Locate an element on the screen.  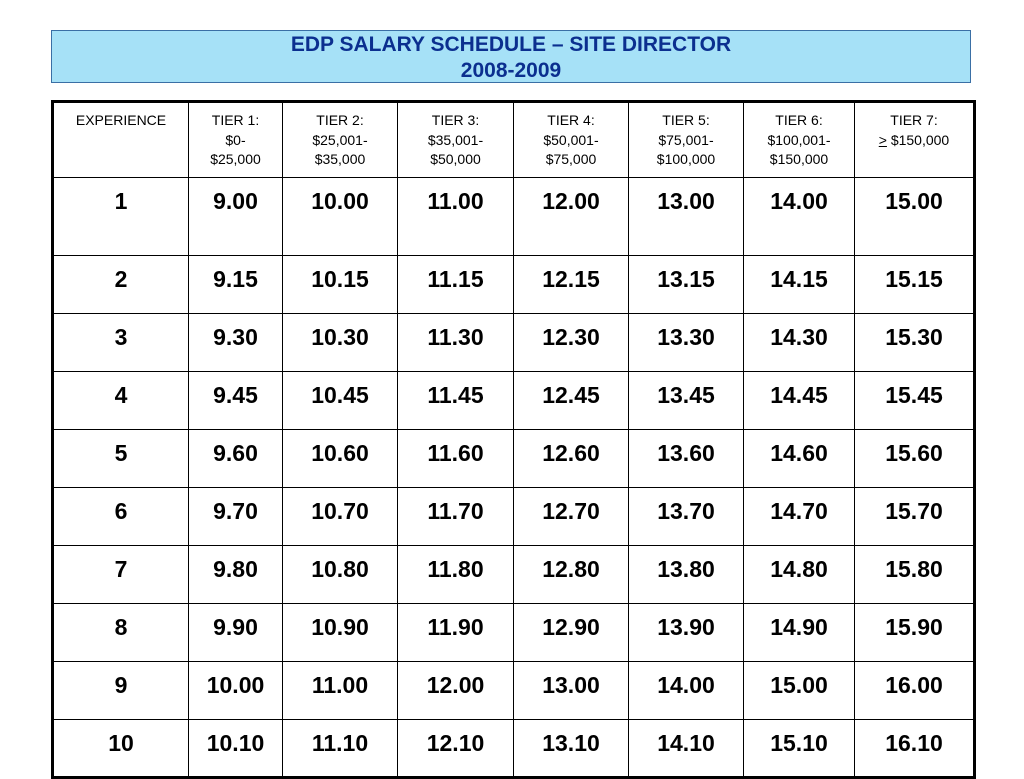
salary-cell: 10.70 is located at coordinates (340, 516).